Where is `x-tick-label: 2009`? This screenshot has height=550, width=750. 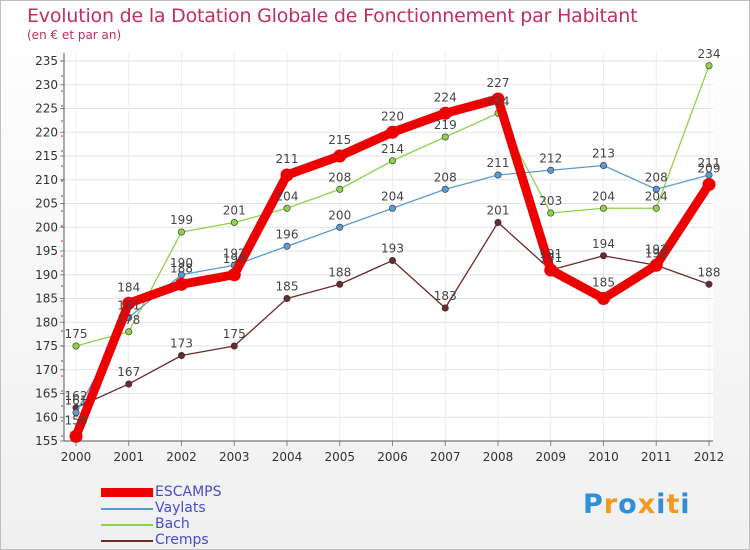
x-tick-label: 2009 is located at coordinates (550, 457).